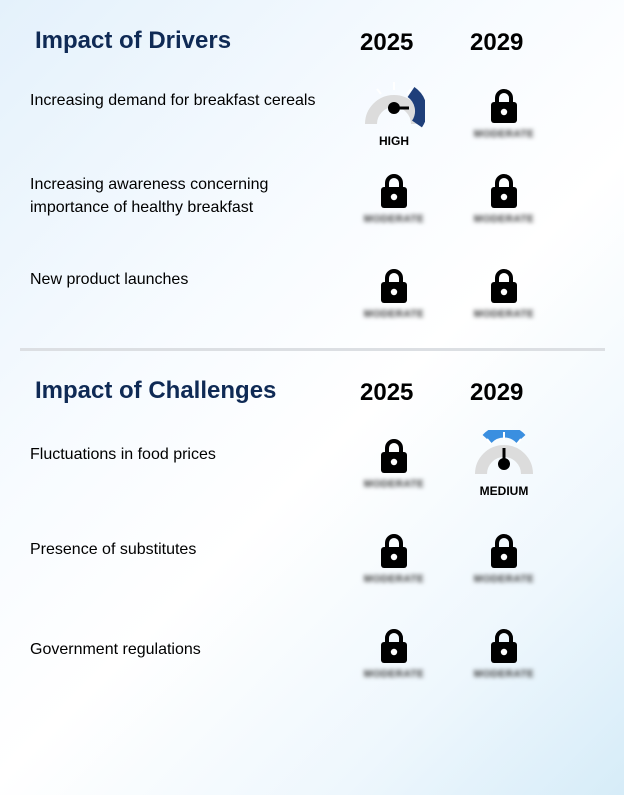 This screenshot has height=795, width=624. I want to click on gauge-level-label: HIGH, so click(394, 141).